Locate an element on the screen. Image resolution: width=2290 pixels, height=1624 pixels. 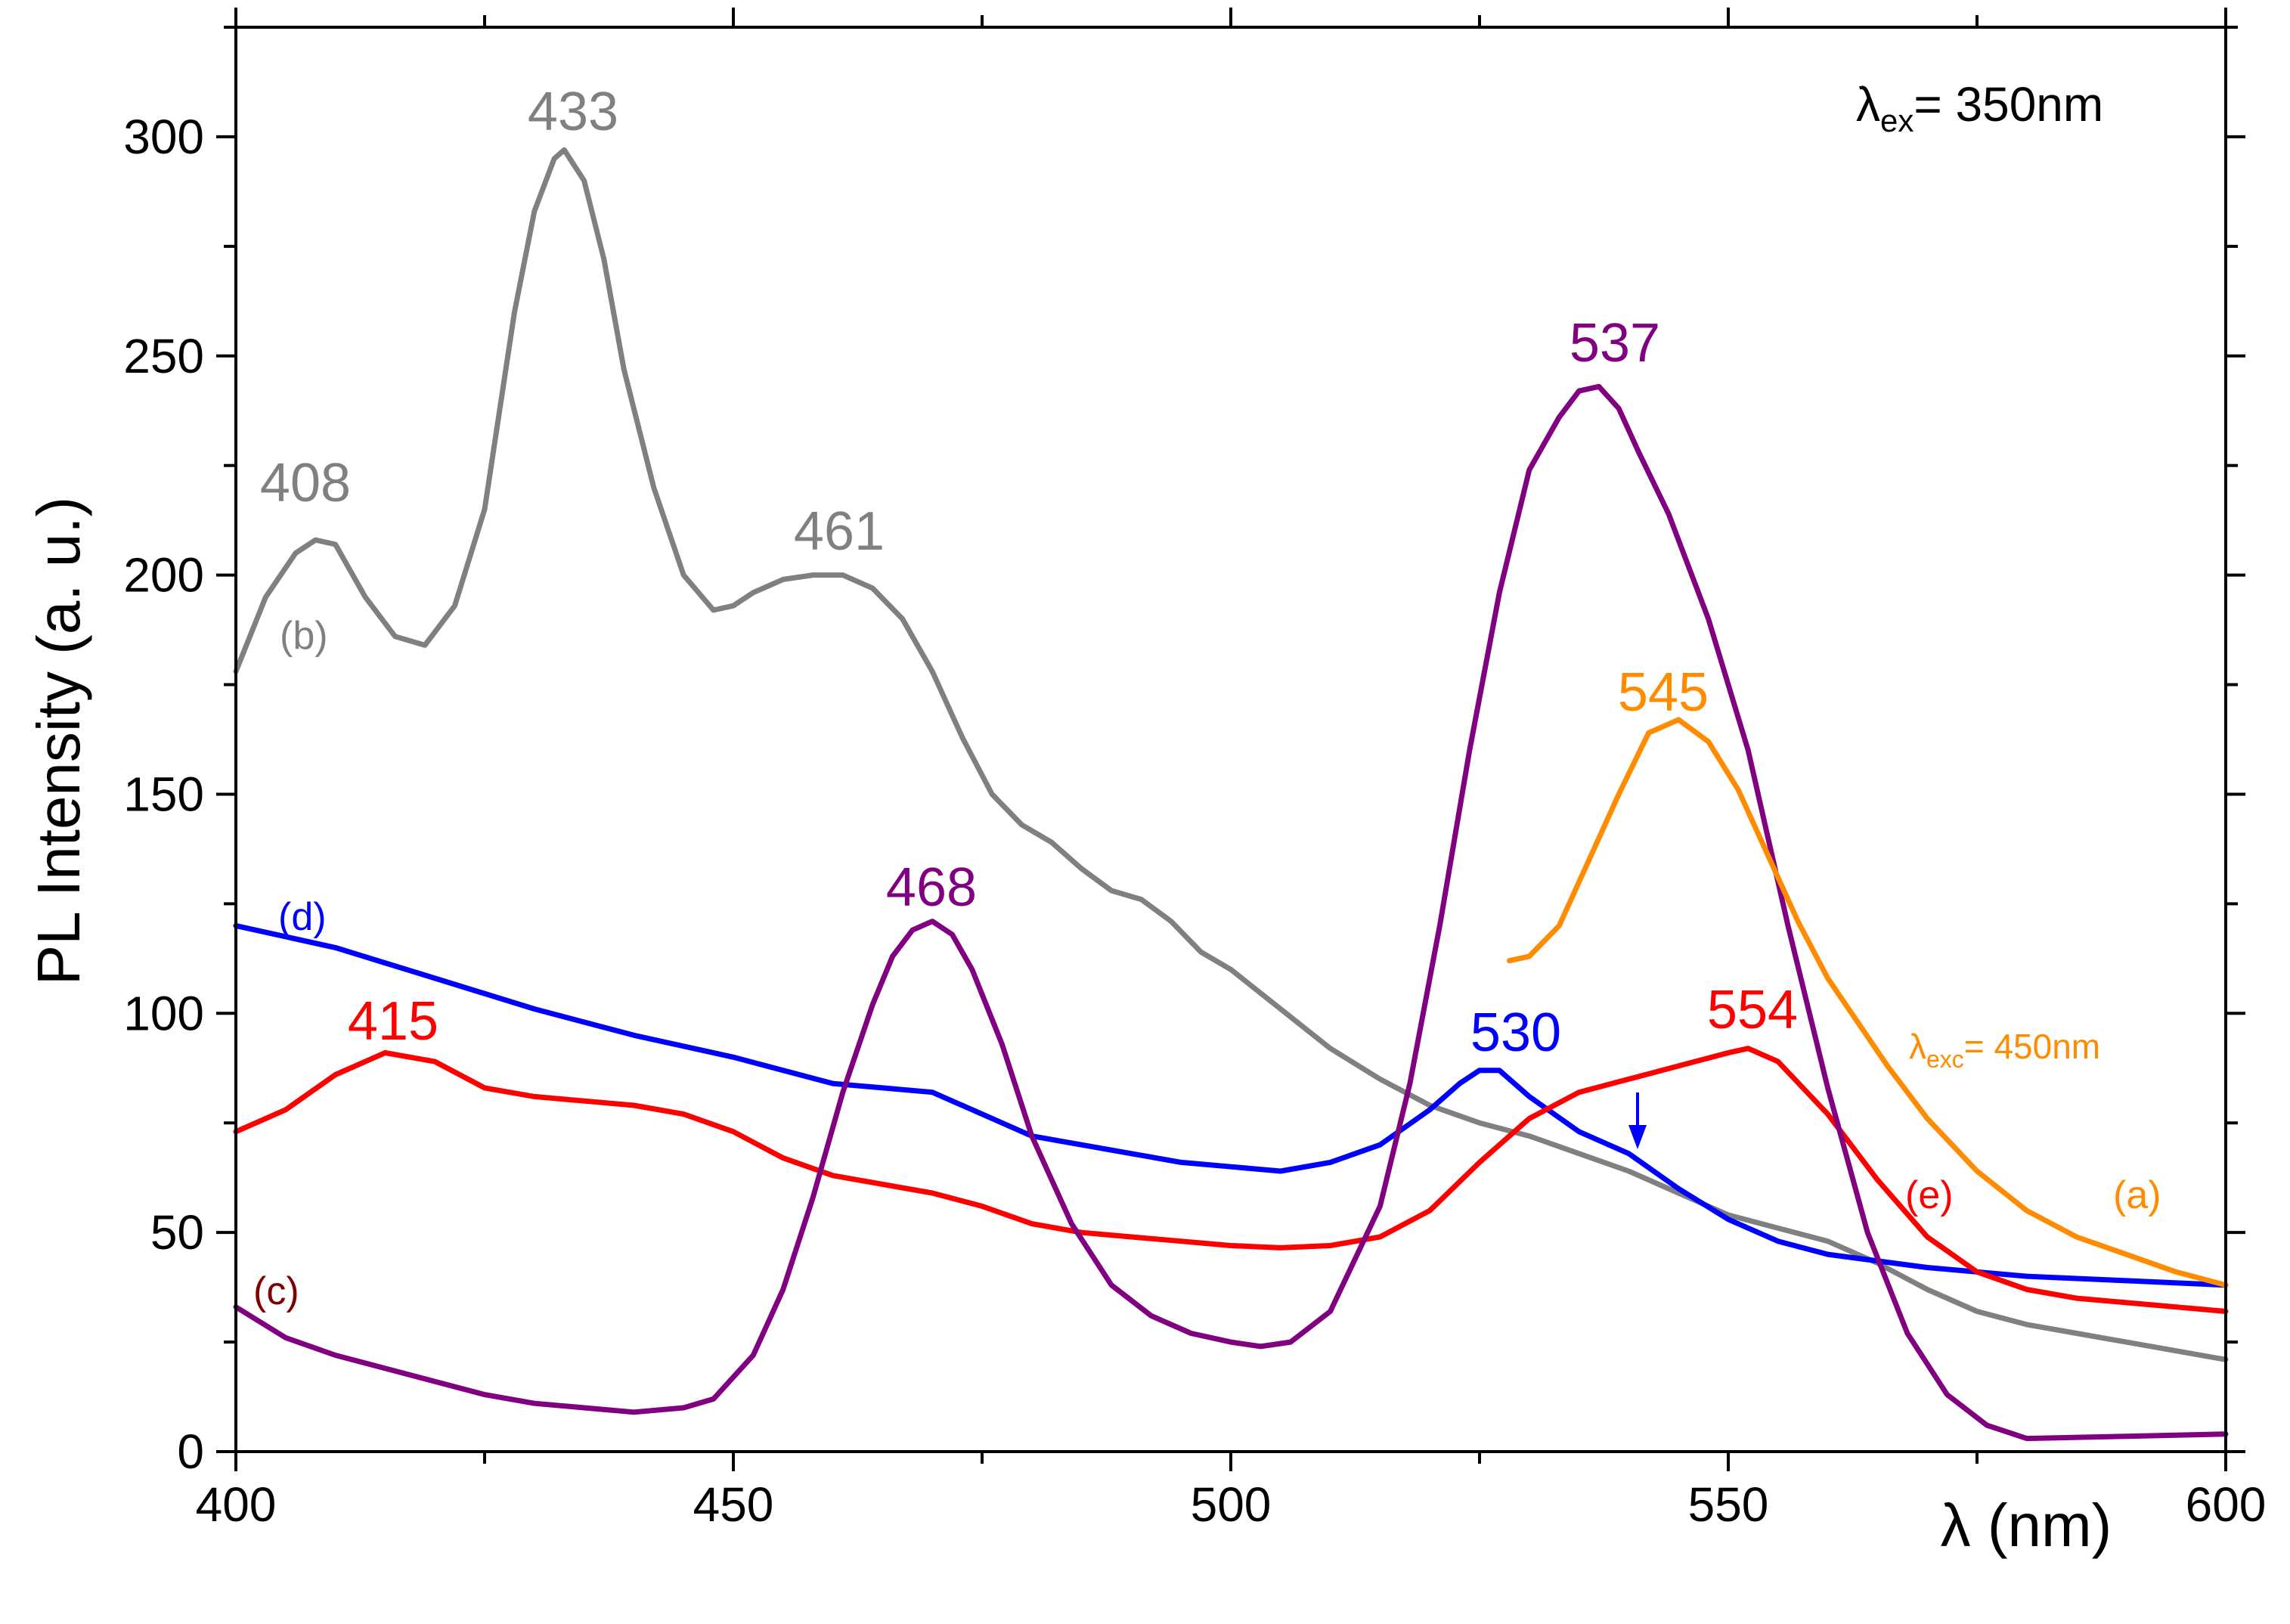
series-line-a is located at coordinates (1868, 1002).